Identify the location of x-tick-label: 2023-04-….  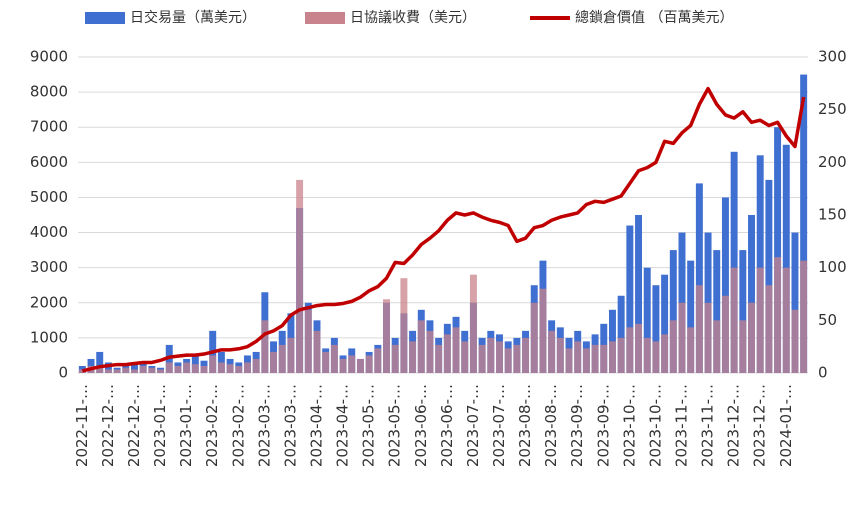
(316, 425).